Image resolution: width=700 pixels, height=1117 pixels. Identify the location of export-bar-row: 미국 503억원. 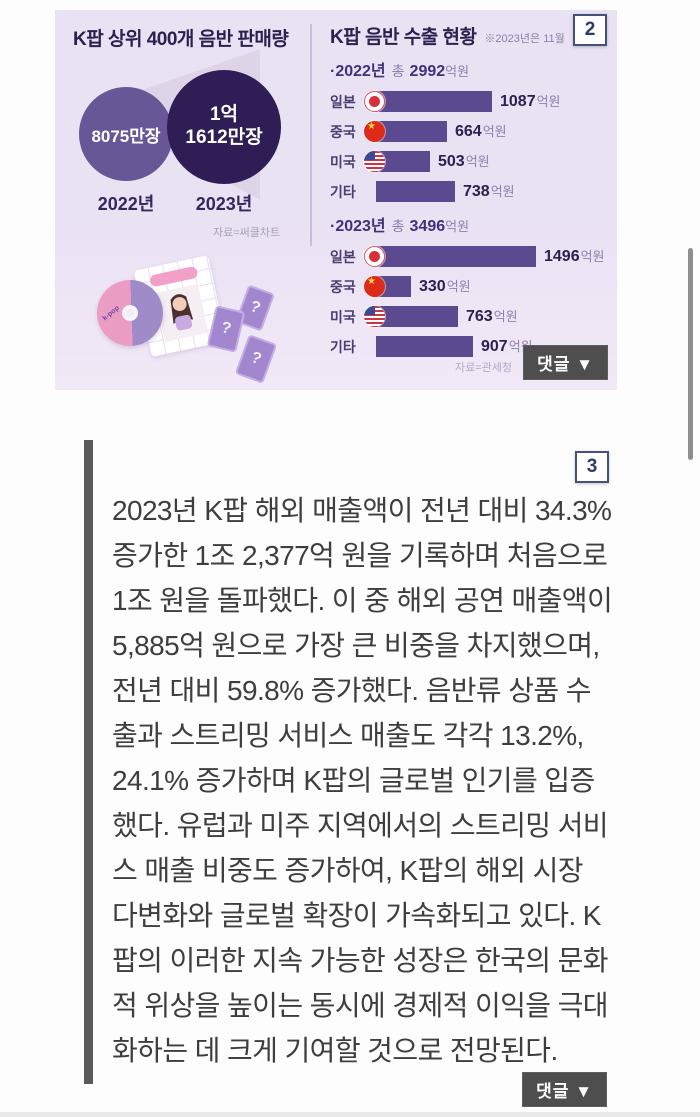
(466, 161).